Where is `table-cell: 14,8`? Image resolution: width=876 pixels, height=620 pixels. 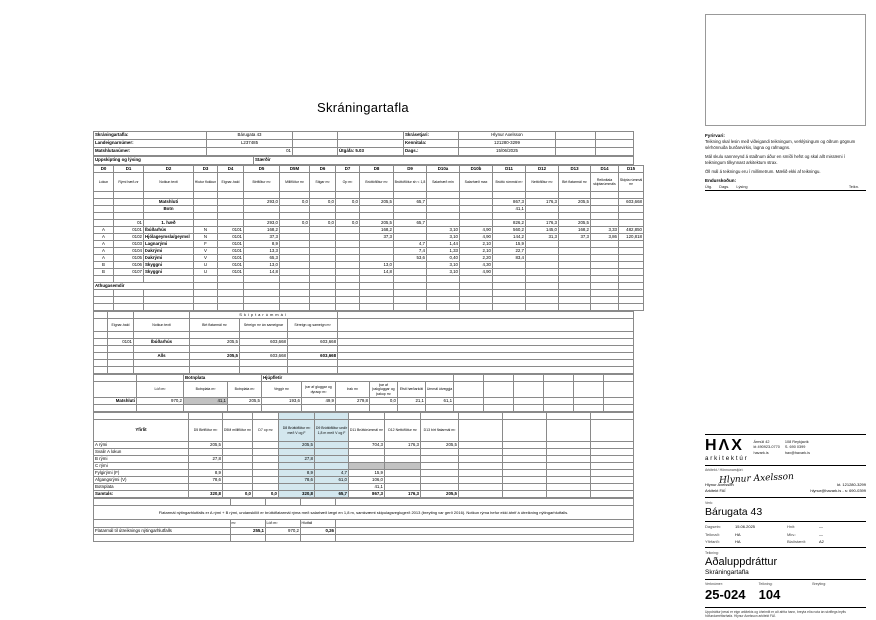 table-cell: 14,8 is located at coordinates (376, 272).